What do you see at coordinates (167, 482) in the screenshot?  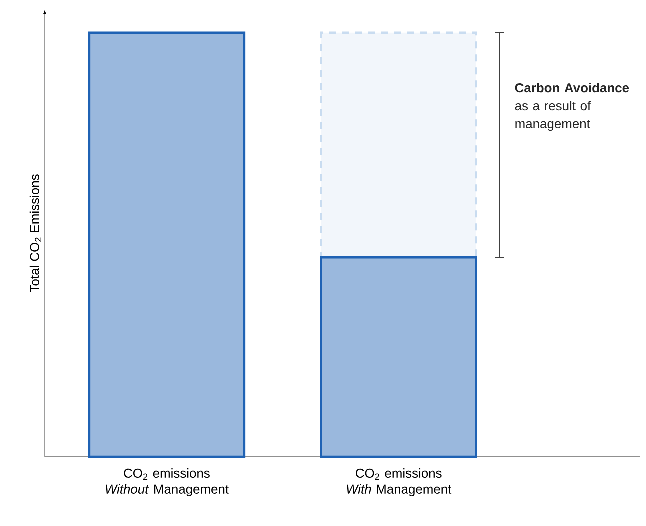 I see `x-tick-label: CO$_{2}$ emissions Without Management` at bounding box center [167, 482].